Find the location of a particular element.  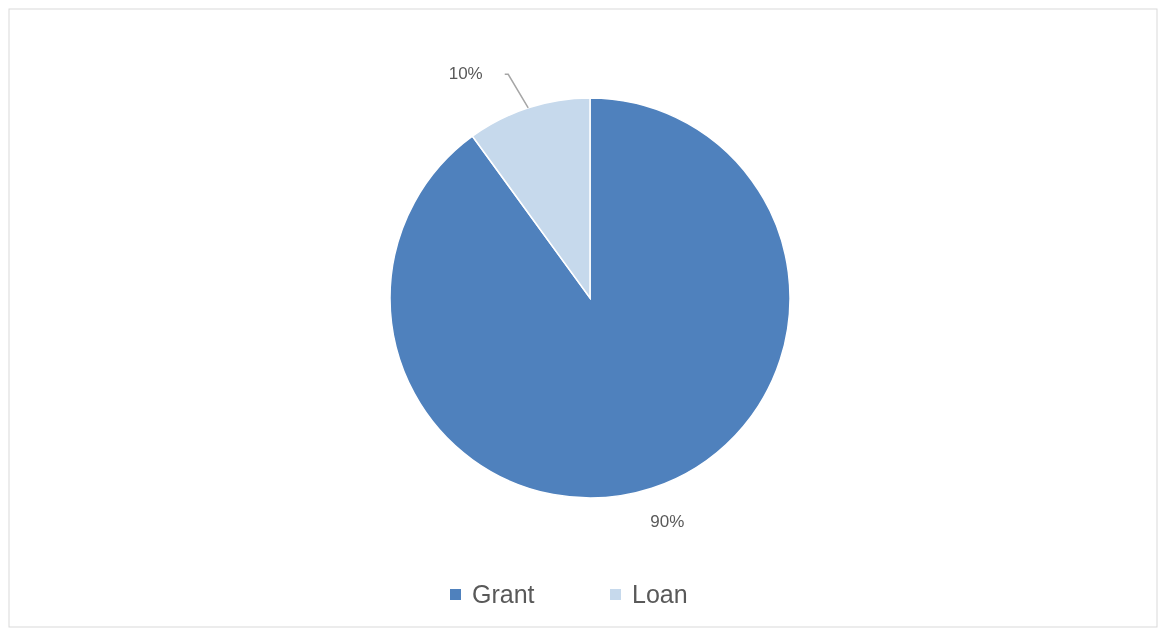

data-label: 90% is located at coordinates (667, 521).